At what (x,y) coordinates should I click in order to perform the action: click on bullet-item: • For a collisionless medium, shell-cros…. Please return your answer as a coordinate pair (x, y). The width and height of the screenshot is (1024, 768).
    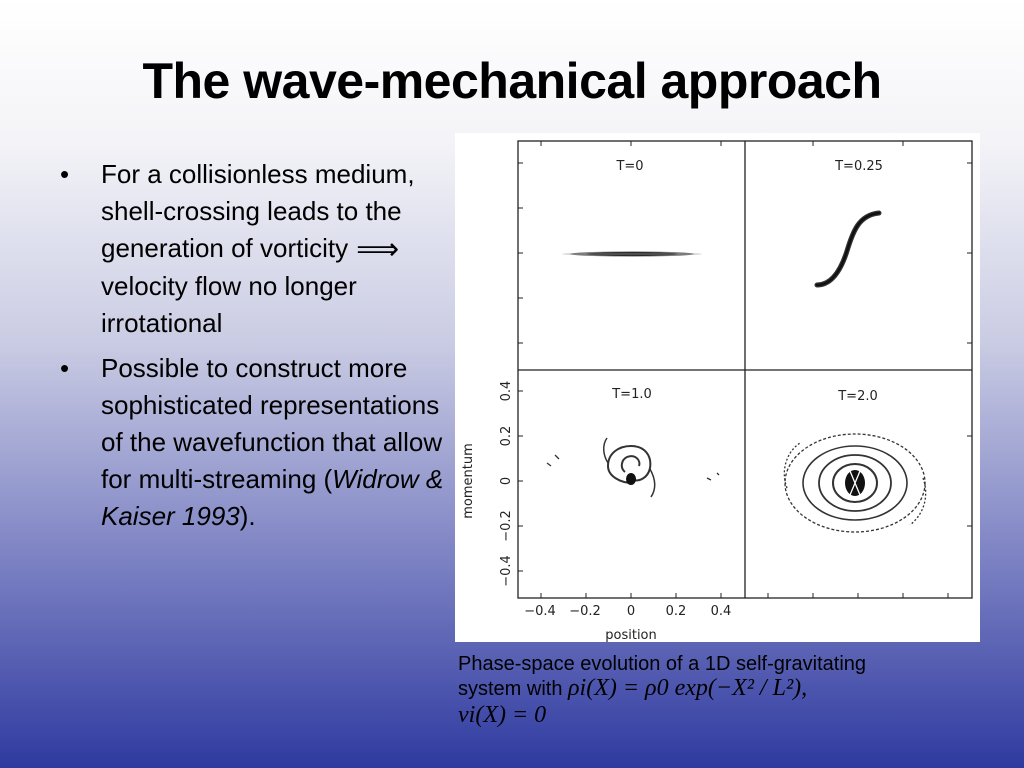
    Looking at the image, I should click on (251, 249).